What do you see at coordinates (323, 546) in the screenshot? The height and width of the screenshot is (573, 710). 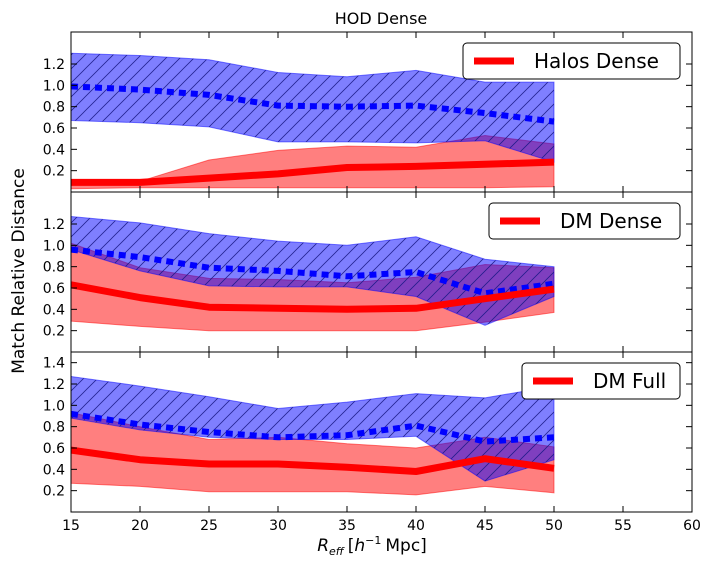 I see `x-axis-label-symbol: R` at bounding box center [323, 546].